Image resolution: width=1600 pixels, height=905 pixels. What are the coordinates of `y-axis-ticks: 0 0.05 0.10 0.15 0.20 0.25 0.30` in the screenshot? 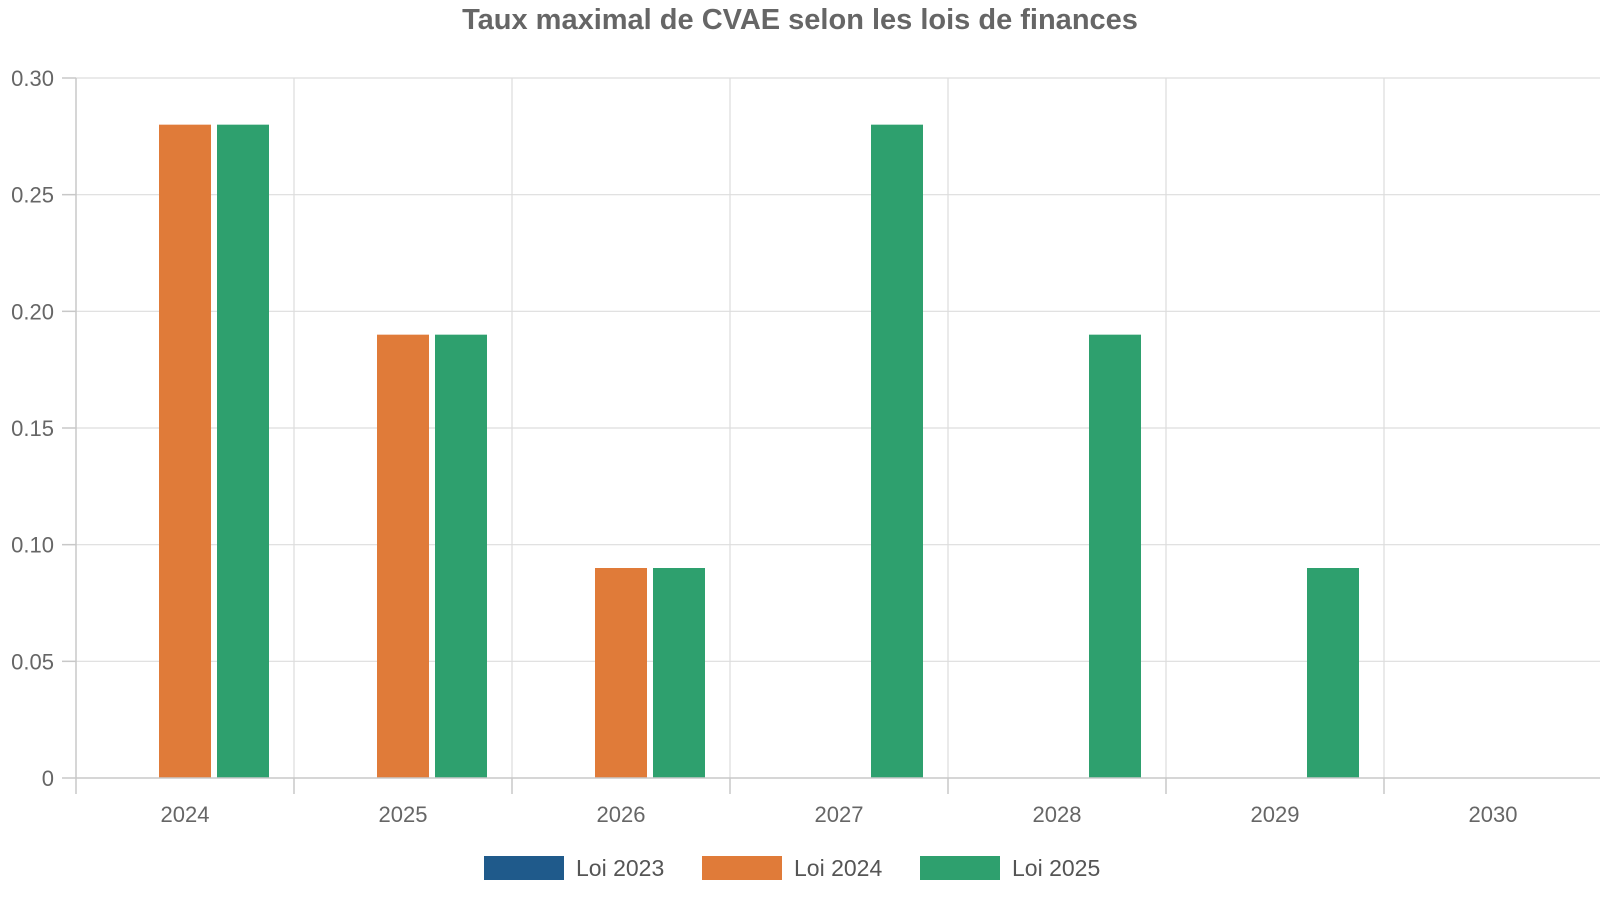 It's located at (43, 428).